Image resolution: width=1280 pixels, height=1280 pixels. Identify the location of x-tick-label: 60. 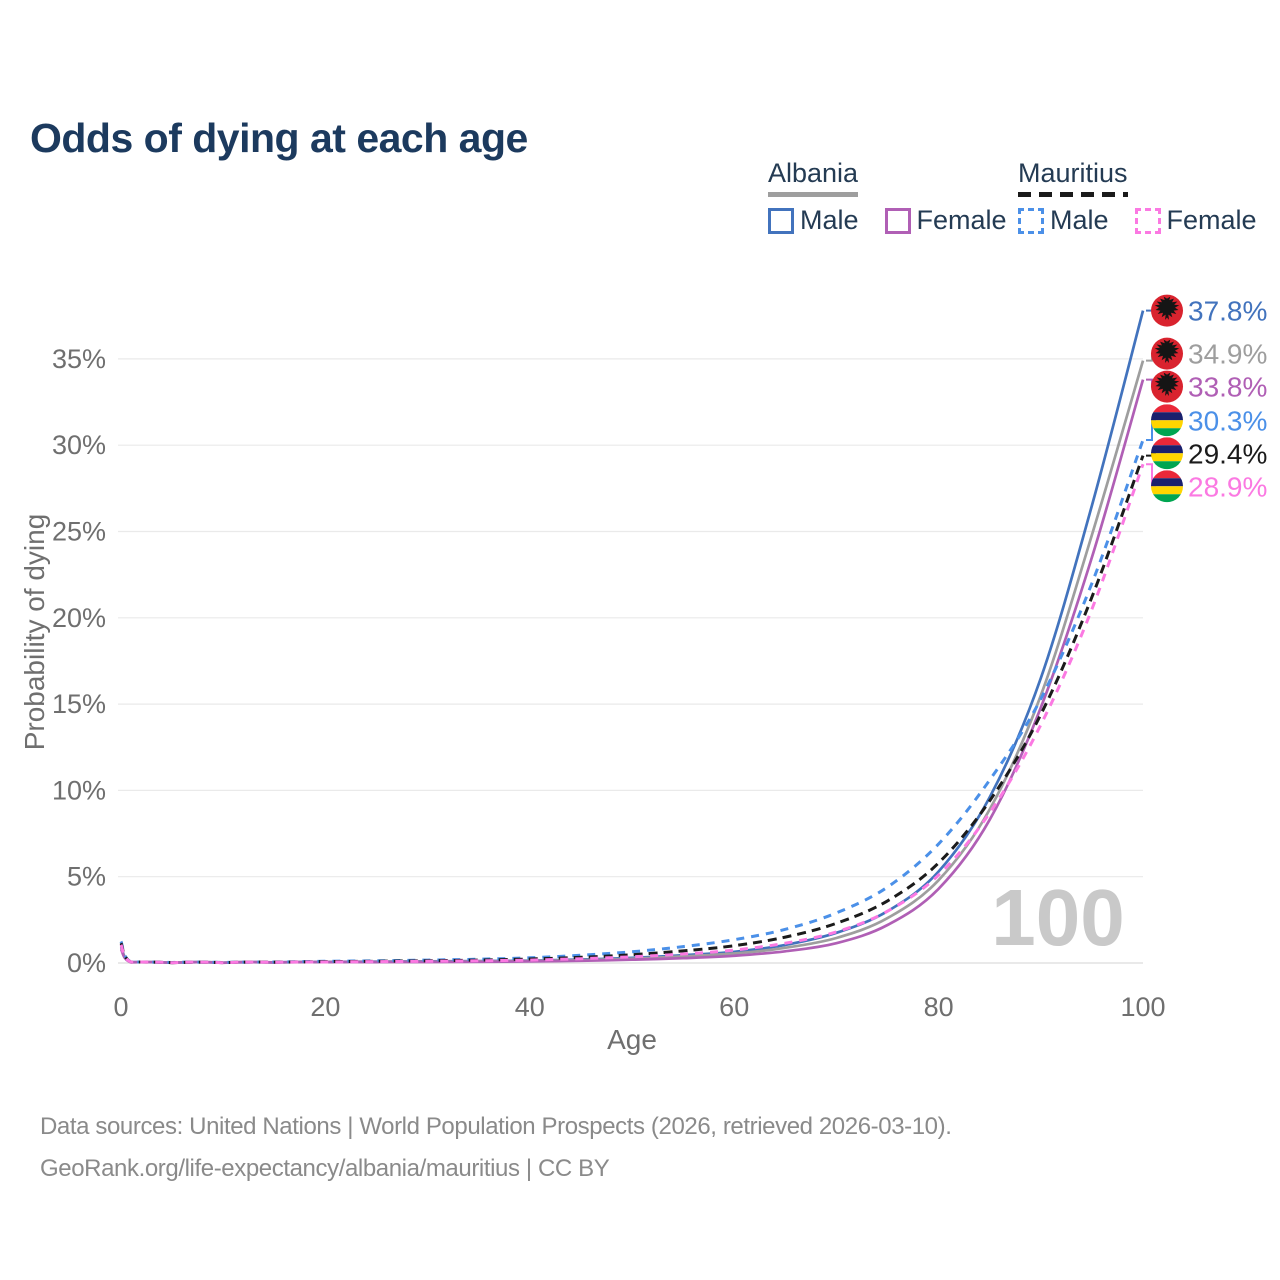
(734, 1007).